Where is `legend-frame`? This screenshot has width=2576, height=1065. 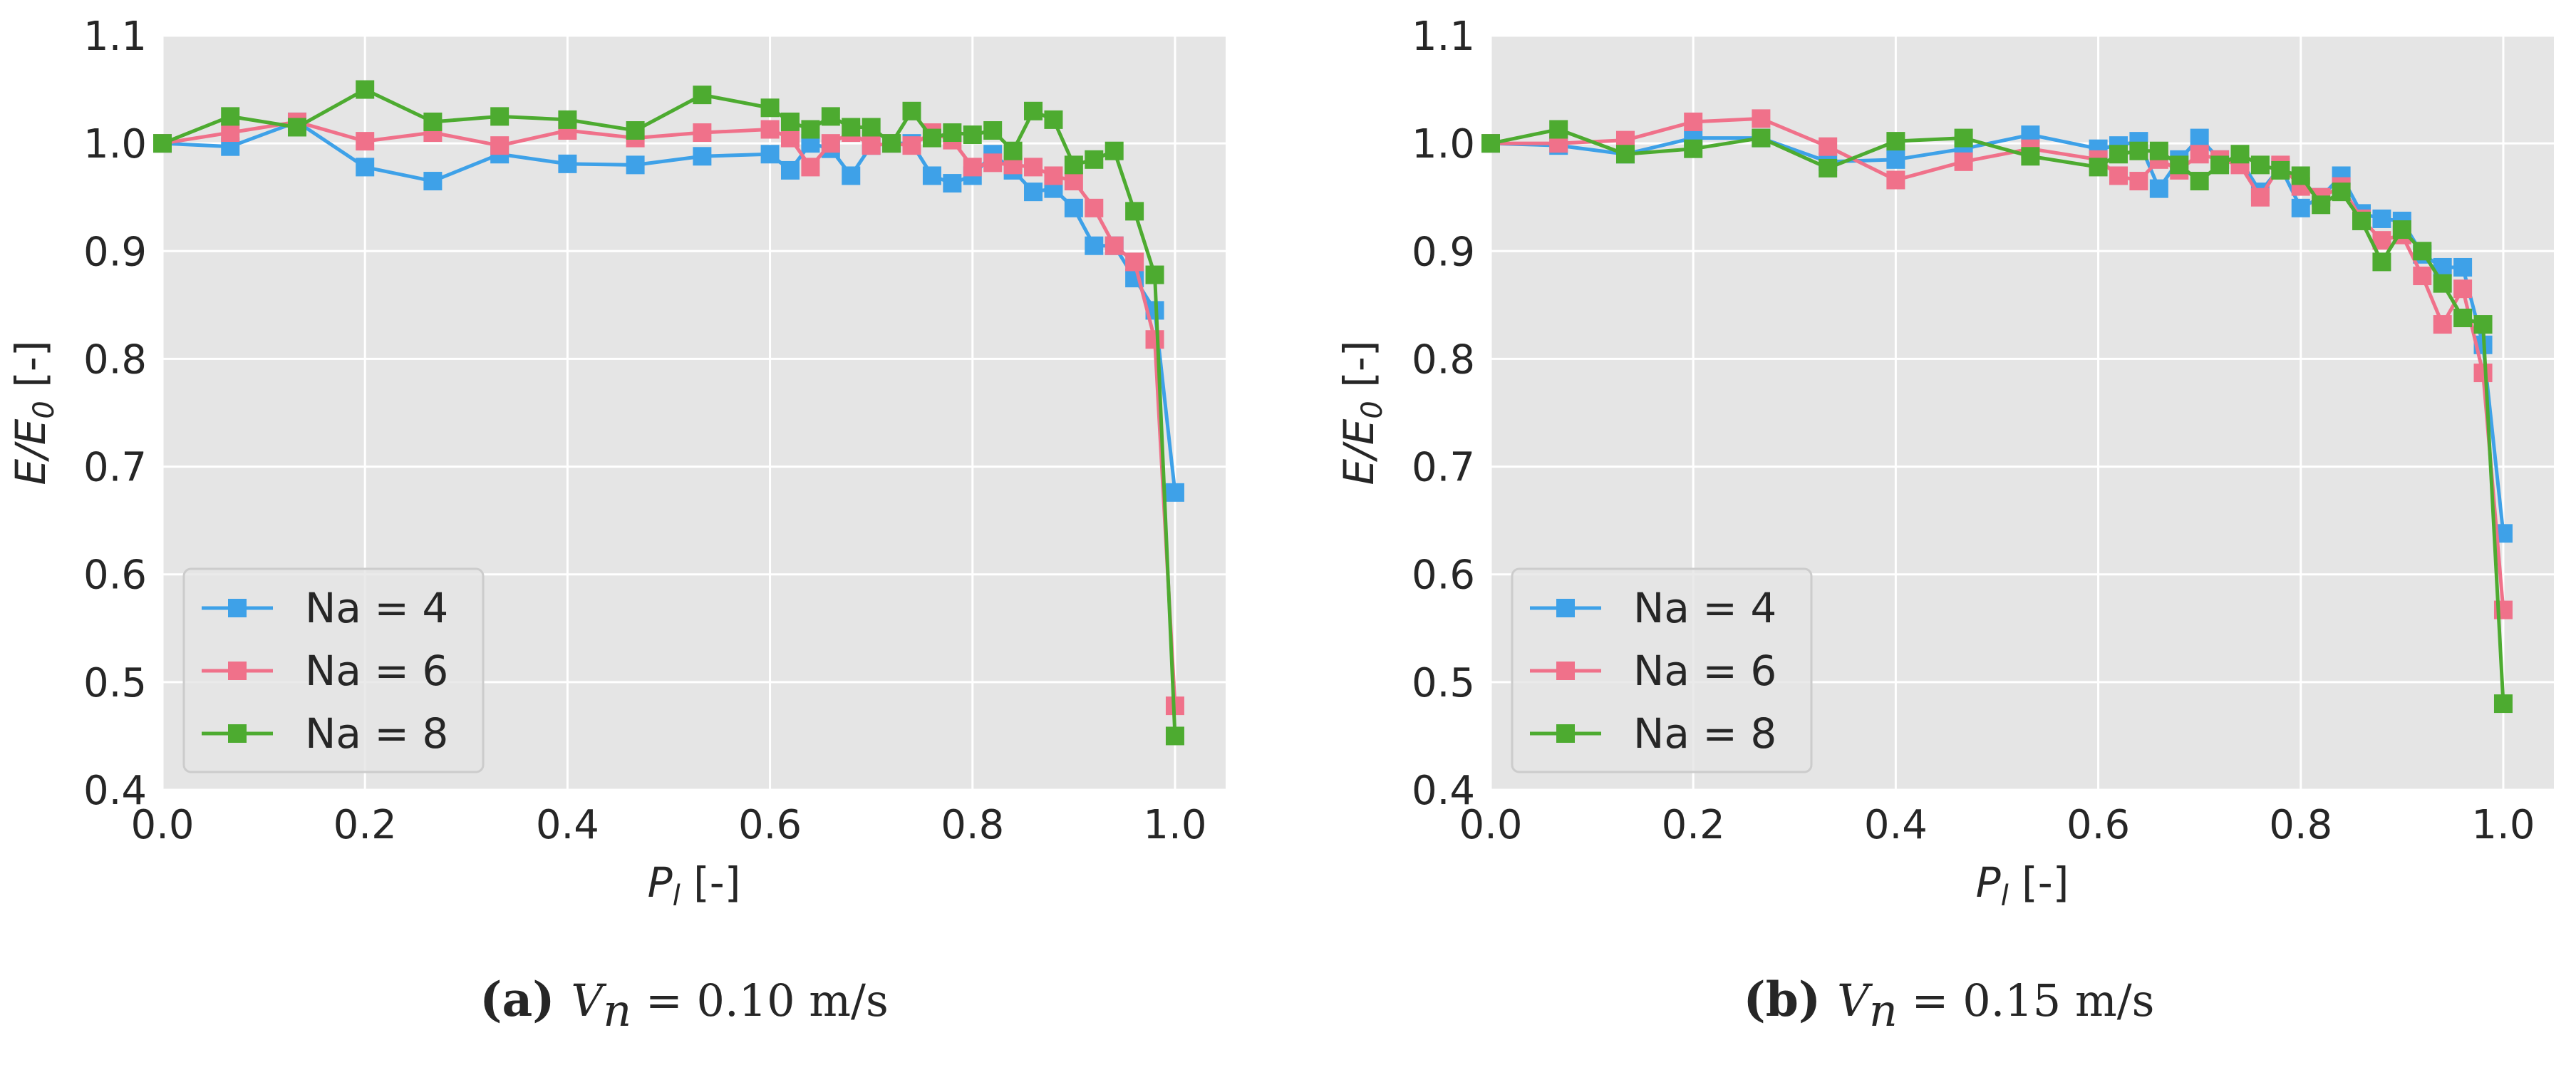 legend-frame is located at coordinates (1662, 670).